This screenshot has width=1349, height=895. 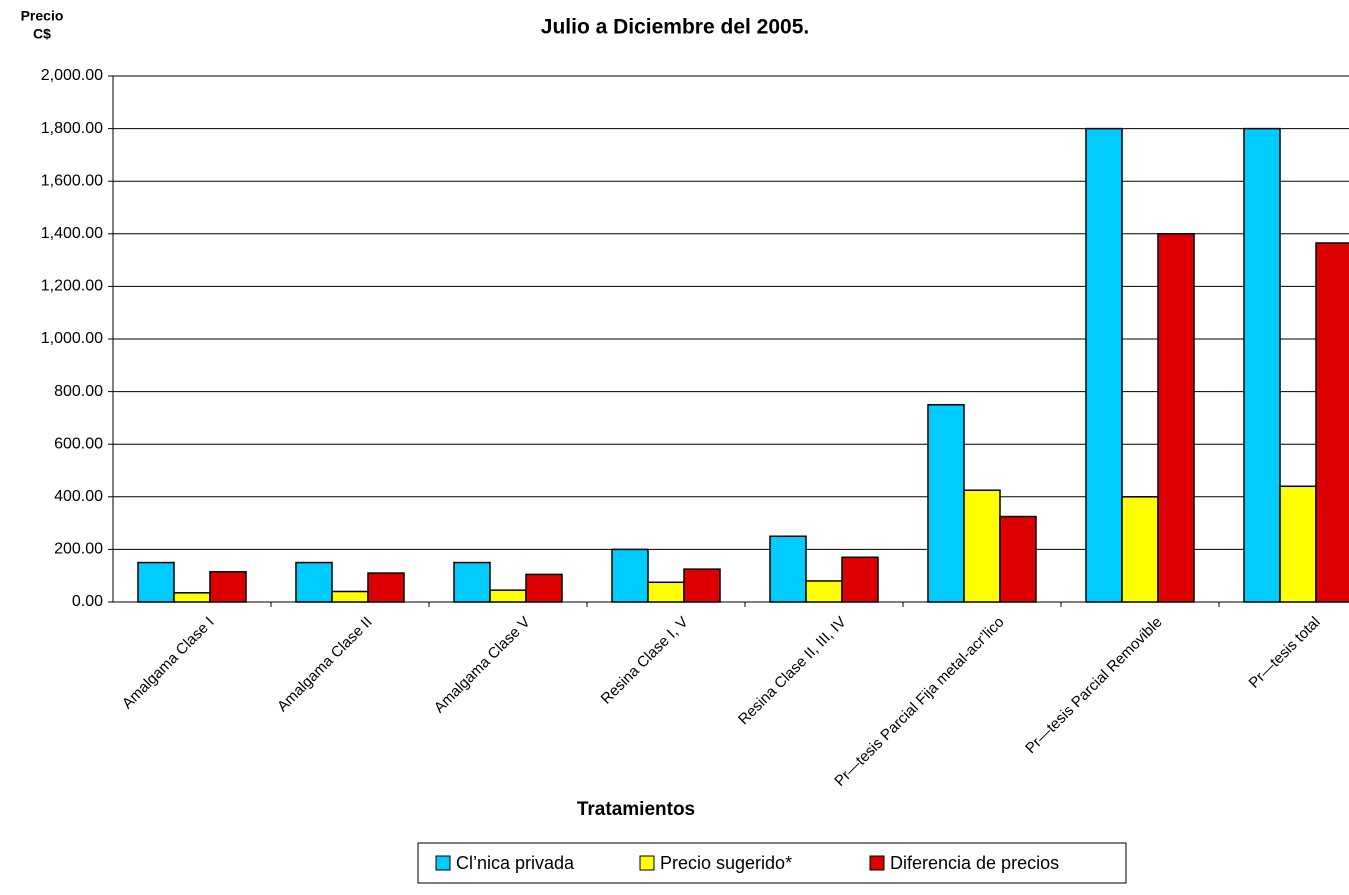 What do you see at coordinates (78, 391) in the screenshot?
I see `y-tick-label: 800.00` at bounding box center [78, 391].